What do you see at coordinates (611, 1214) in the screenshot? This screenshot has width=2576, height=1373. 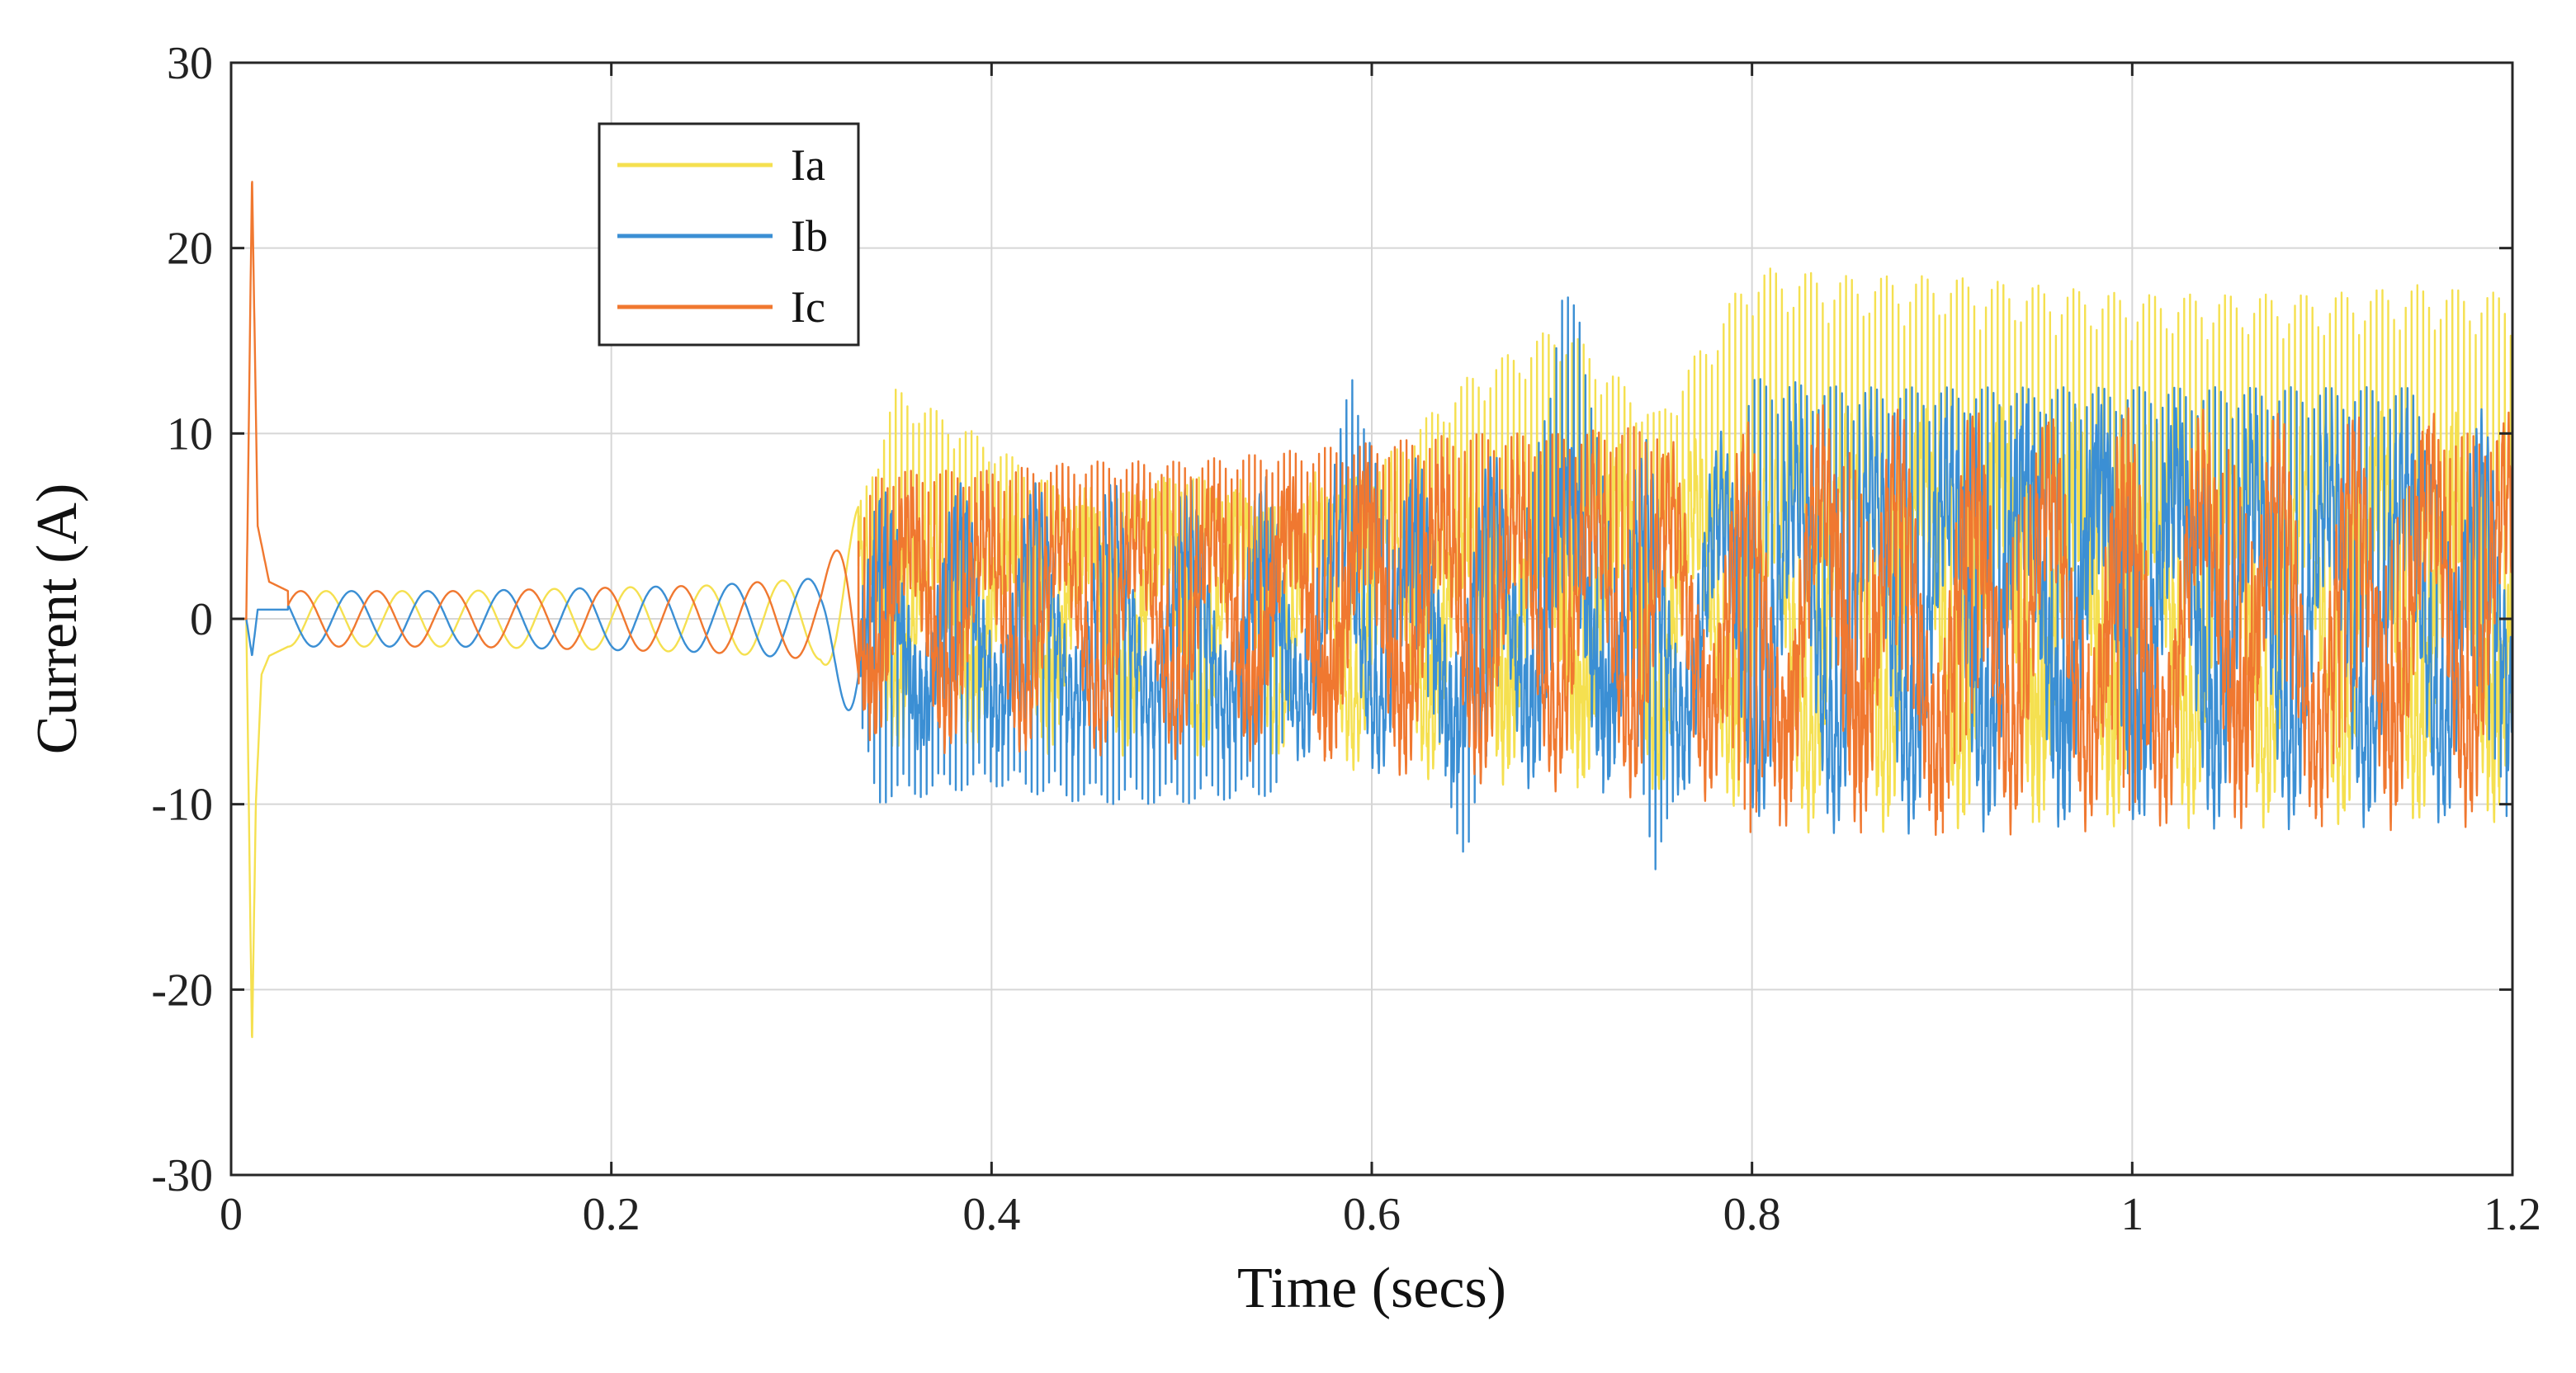 I see `x-tick-label: 0.2` at bounding box center [611, 1214].